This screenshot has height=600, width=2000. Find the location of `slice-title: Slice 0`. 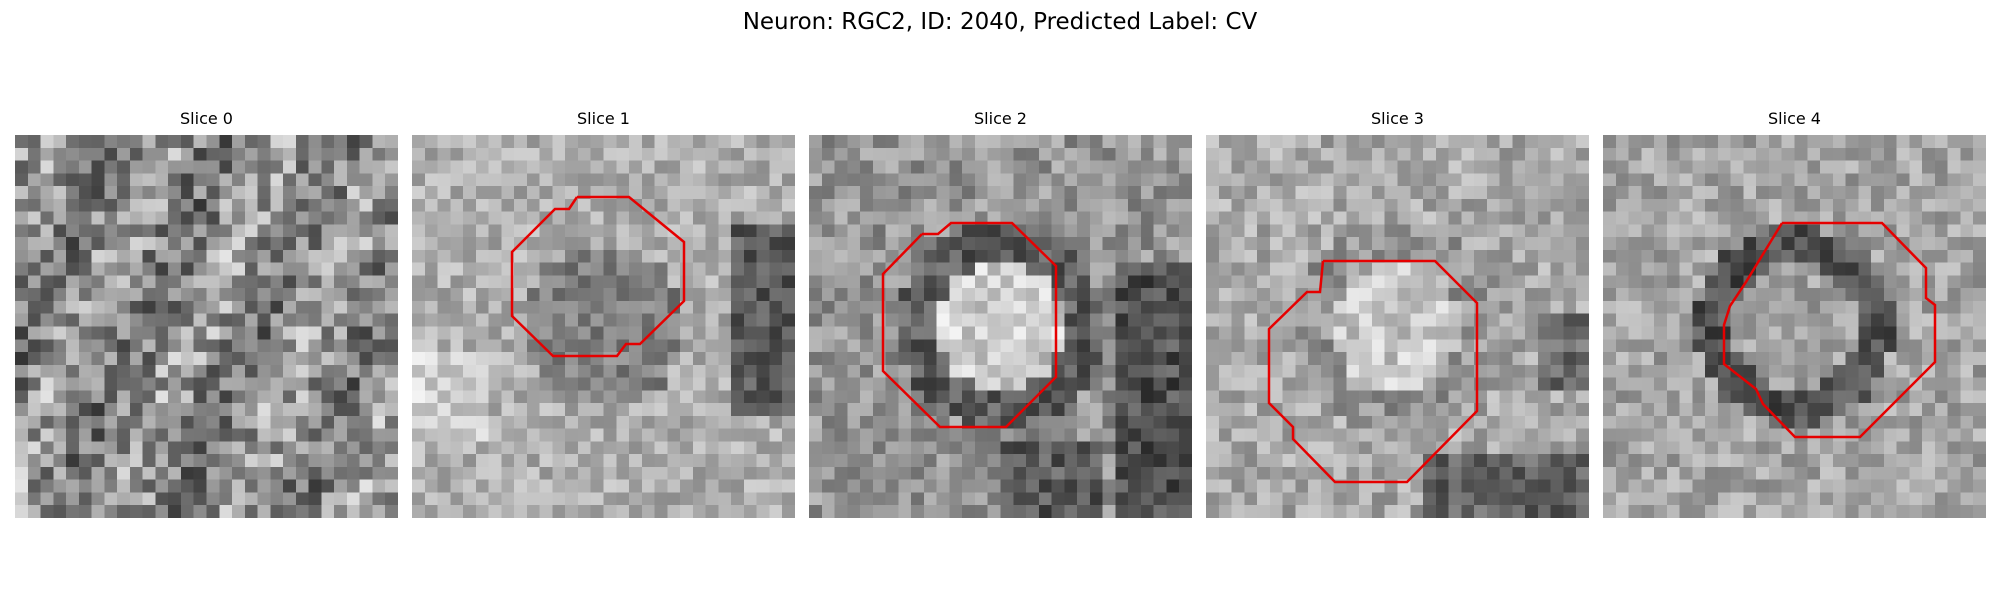

slice-title: Slice 0 is located at coordinates (206, 118).